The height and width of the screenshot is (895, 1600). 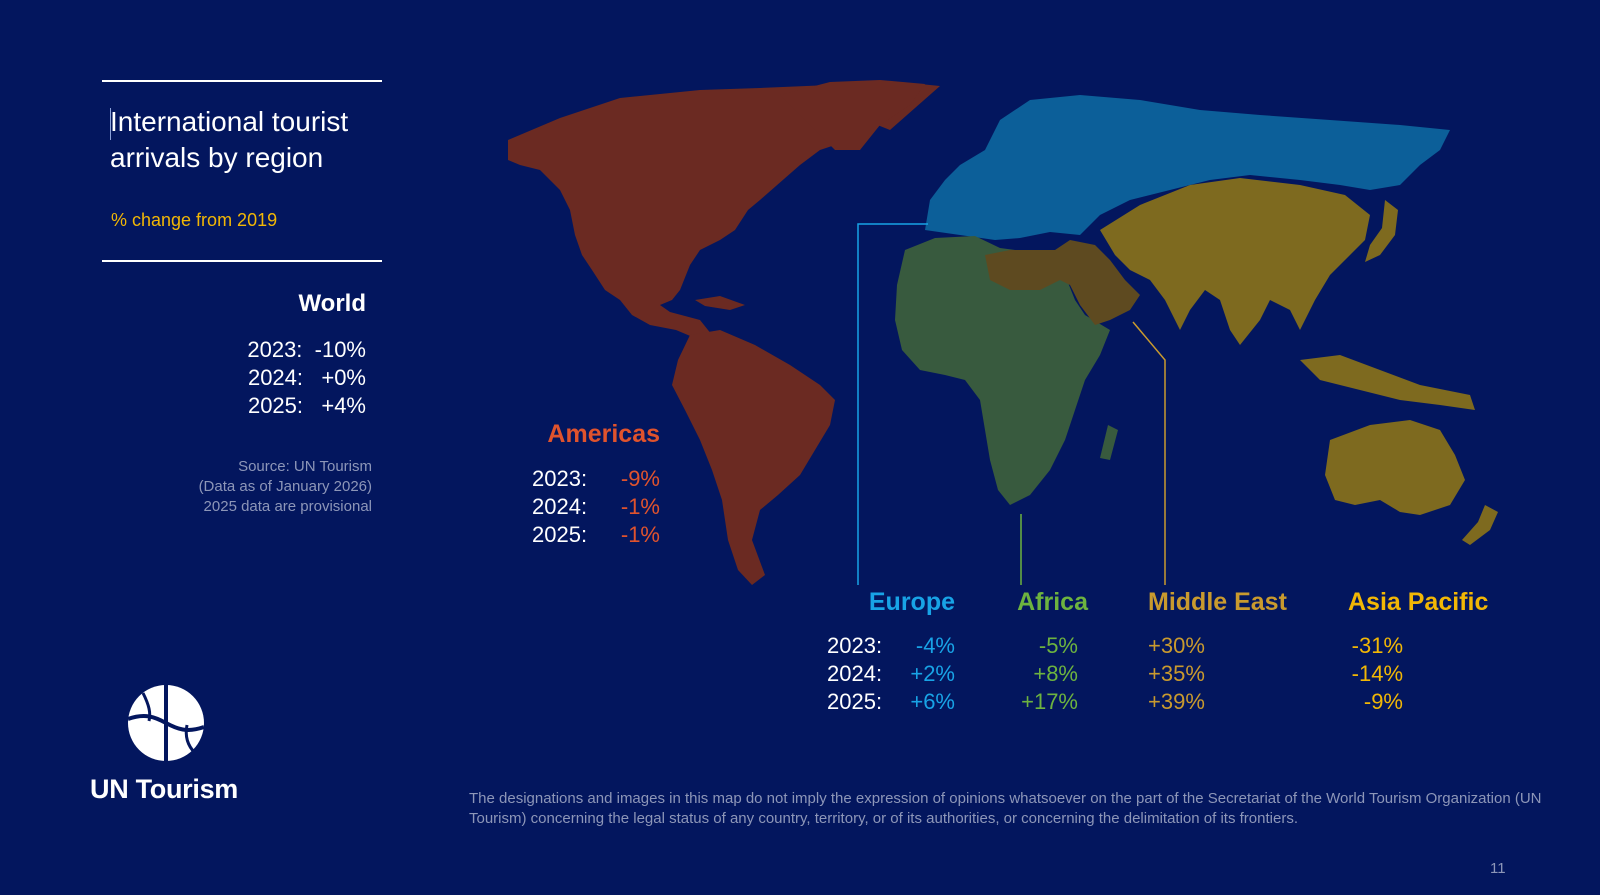 I want to click on un-tourism-globe-icon, so click(x=166, y=723).